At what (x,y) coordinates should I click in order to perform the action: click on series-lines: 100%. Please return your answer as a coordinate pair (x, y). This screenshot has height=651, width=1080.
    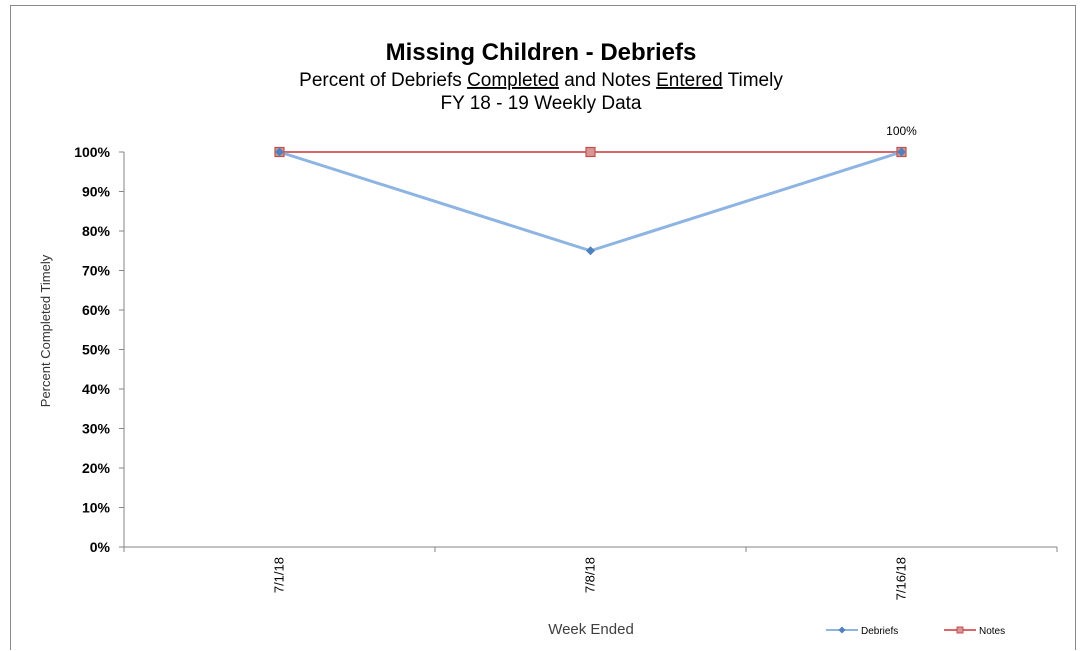
    Looking at the image, I should click on (595, 190).